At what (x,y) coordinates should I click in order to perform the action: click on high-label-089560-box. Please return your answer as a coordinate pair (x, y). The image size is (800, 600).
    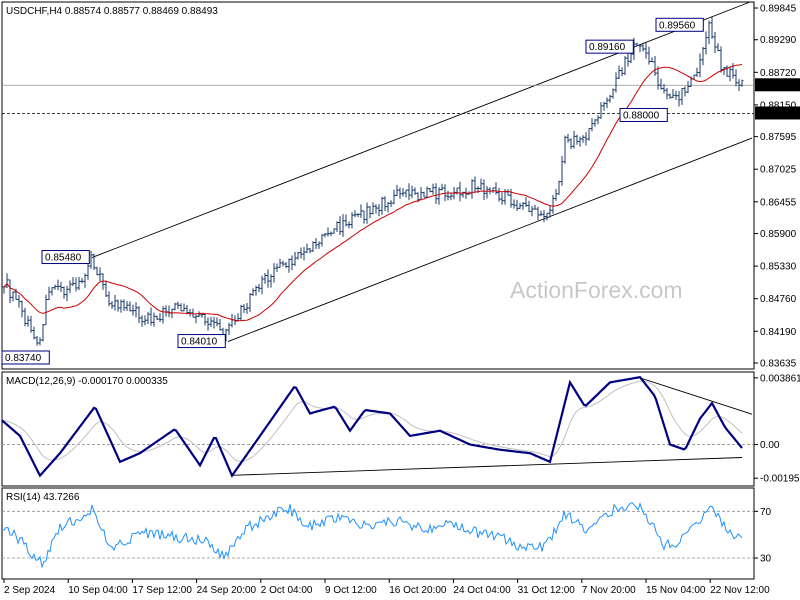
    Looking at the image, I should click on (679, 24).